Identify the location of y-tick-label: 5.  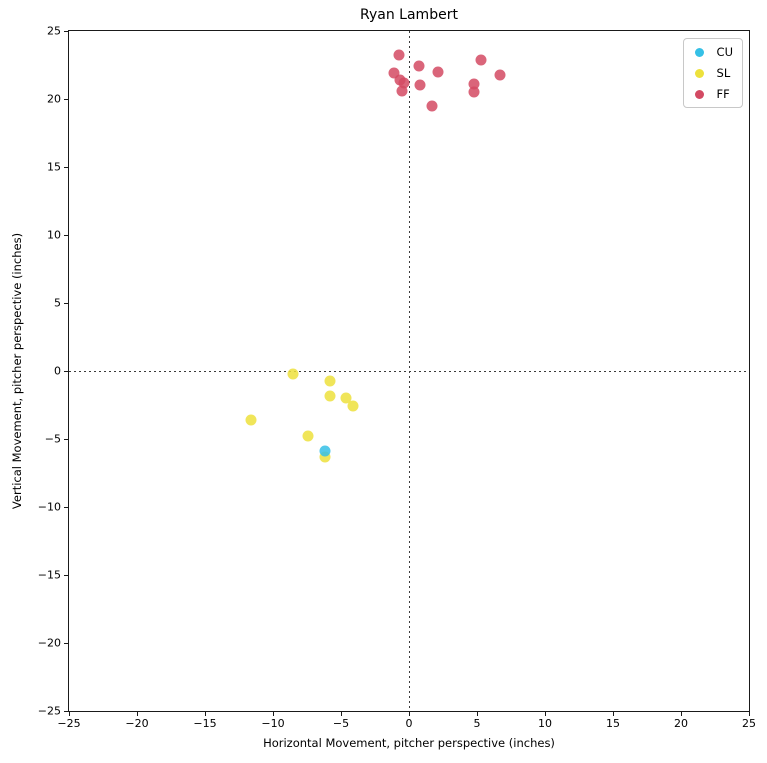
(57, 303).